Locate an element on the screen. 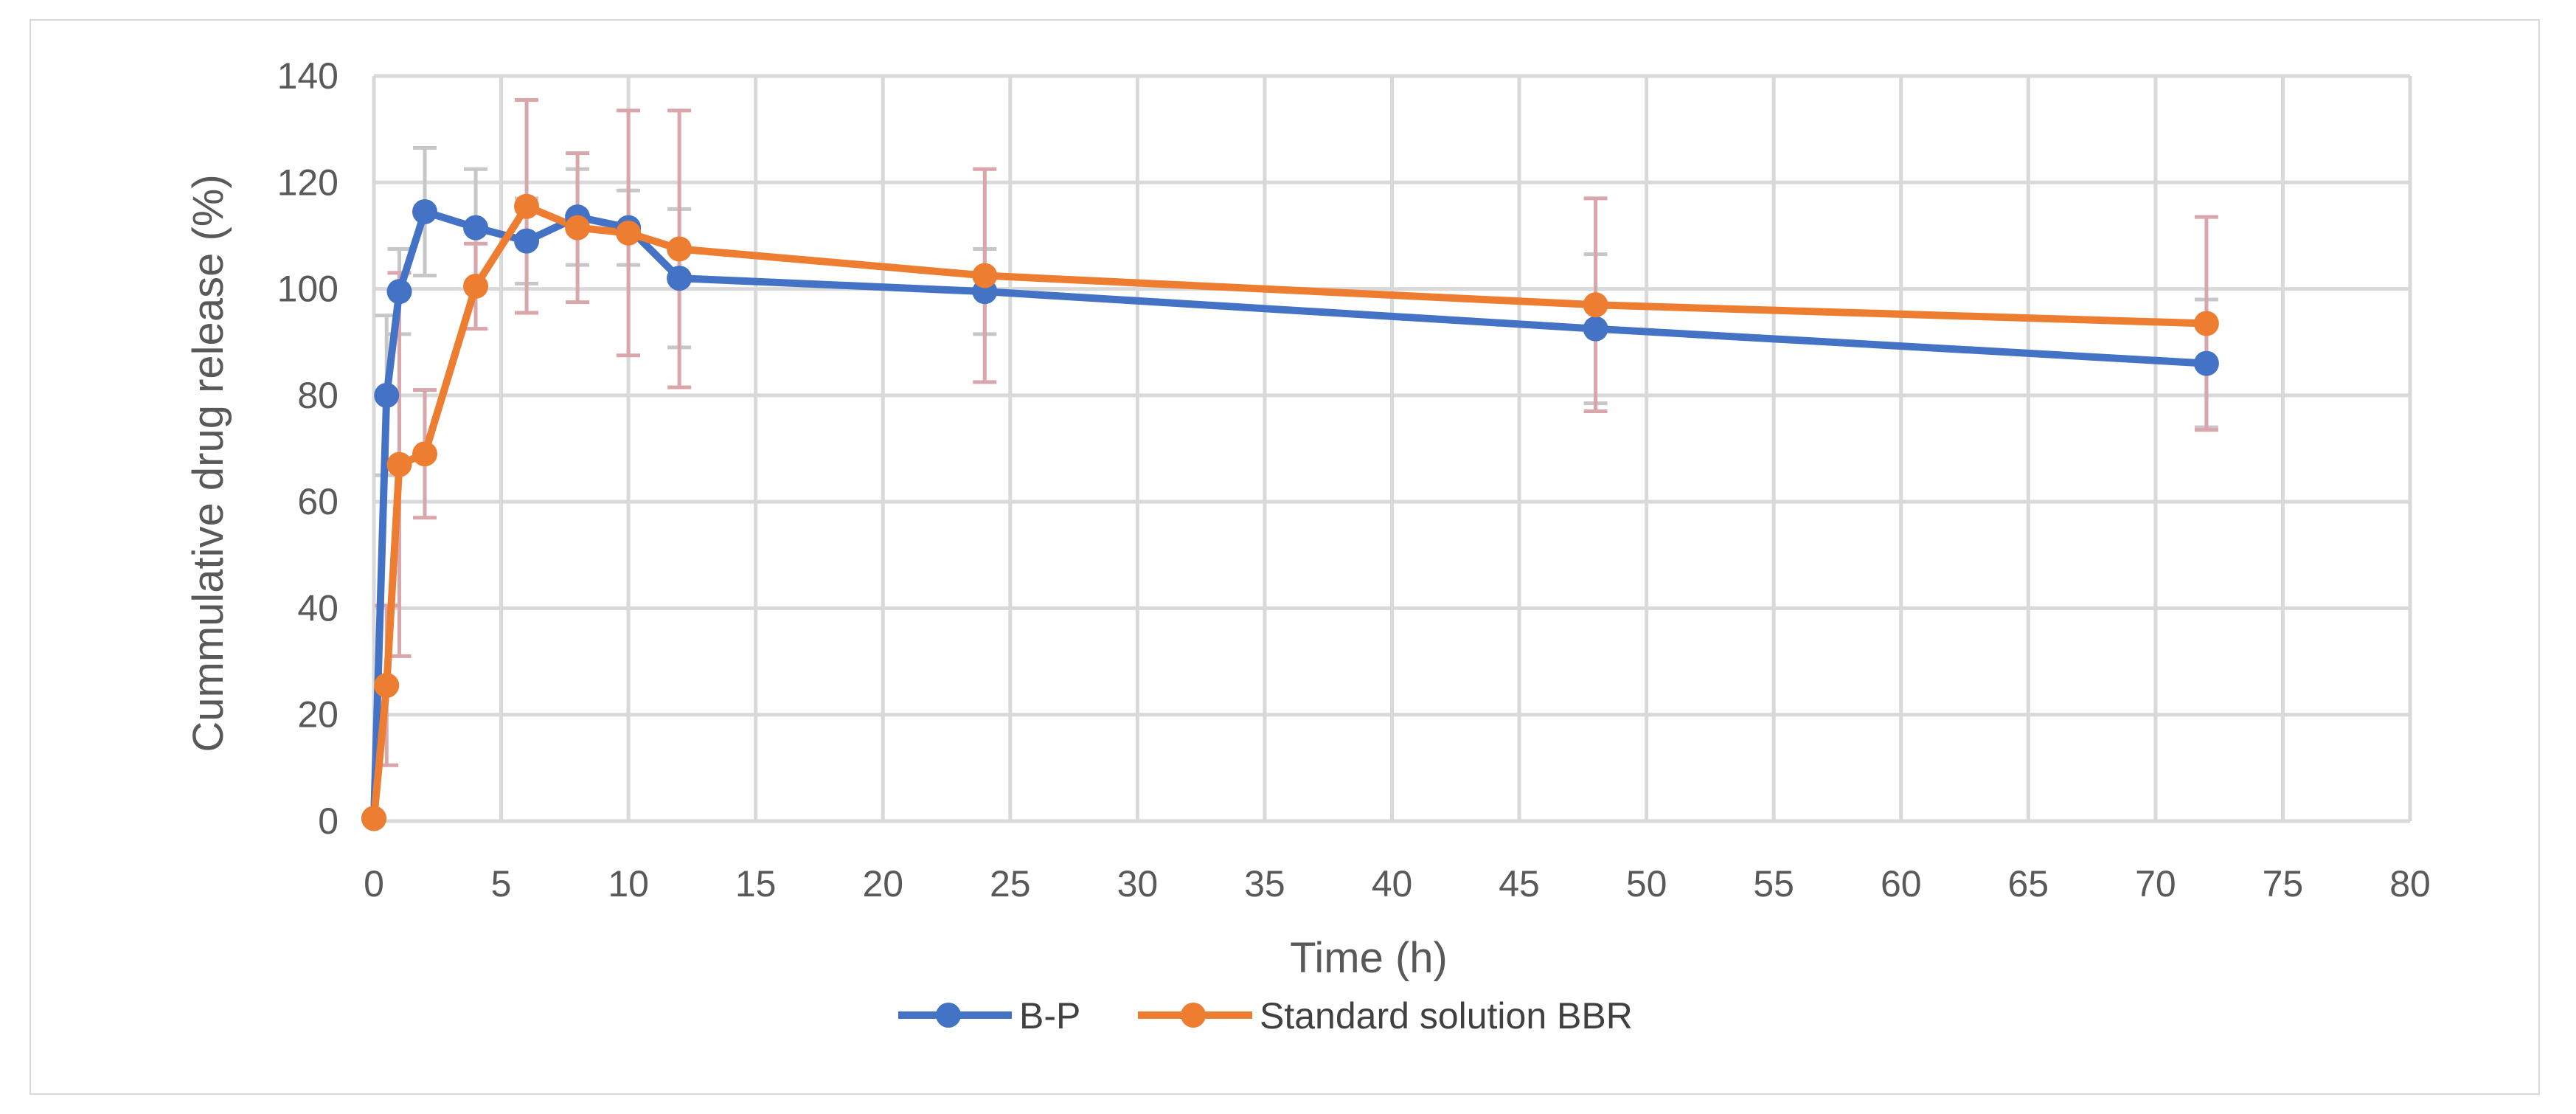 The width and height of the screenshot is (2576, 1114). y-tick-label: 140 is located at coordinates (308, 76).